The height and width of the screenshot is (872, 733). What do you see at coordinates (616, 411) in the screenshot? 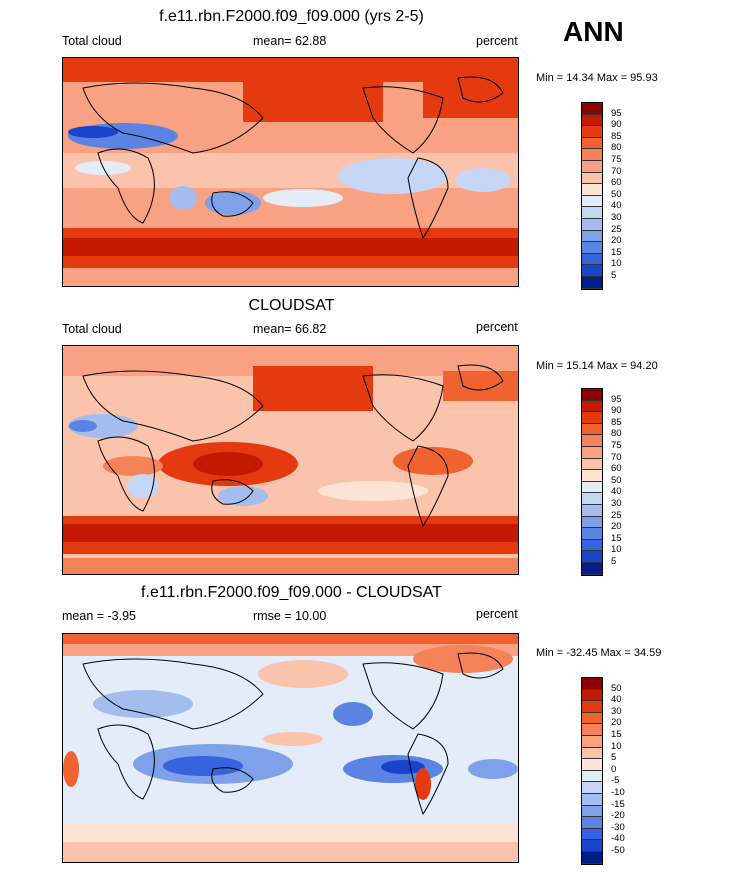
I see `colorbar-tick-label: 90` at bounding box center [616, 411].